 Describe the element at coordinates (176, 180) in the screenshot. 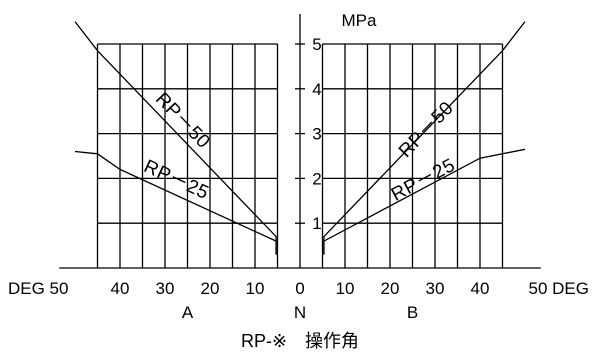

I see `curve-label-a-25: RP－25` at that location.